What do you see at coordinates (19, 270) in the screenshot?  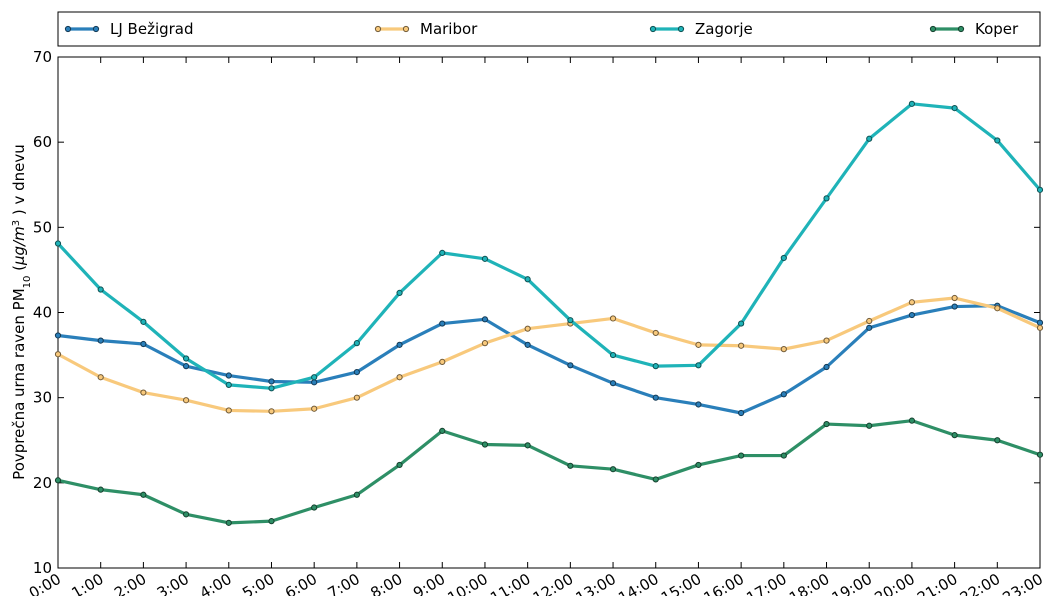 I see `y-label-part: (` at bounding box center [19, 270].